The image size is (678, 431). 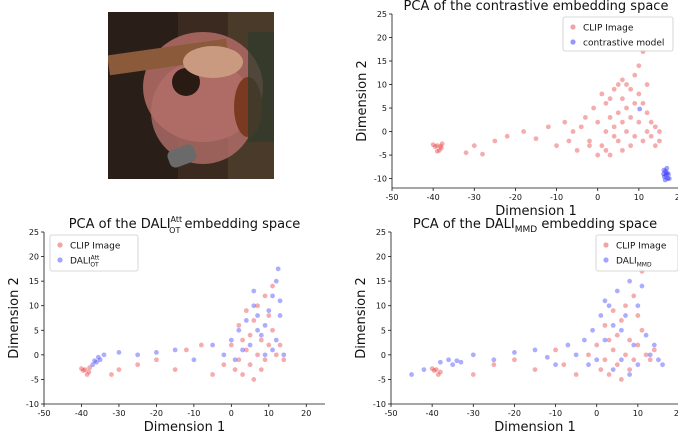 What do you see at coordinates (269, 413) in the screenshot?
I see `chart1-xtick-label: 10` at bounding box center [269, 413].